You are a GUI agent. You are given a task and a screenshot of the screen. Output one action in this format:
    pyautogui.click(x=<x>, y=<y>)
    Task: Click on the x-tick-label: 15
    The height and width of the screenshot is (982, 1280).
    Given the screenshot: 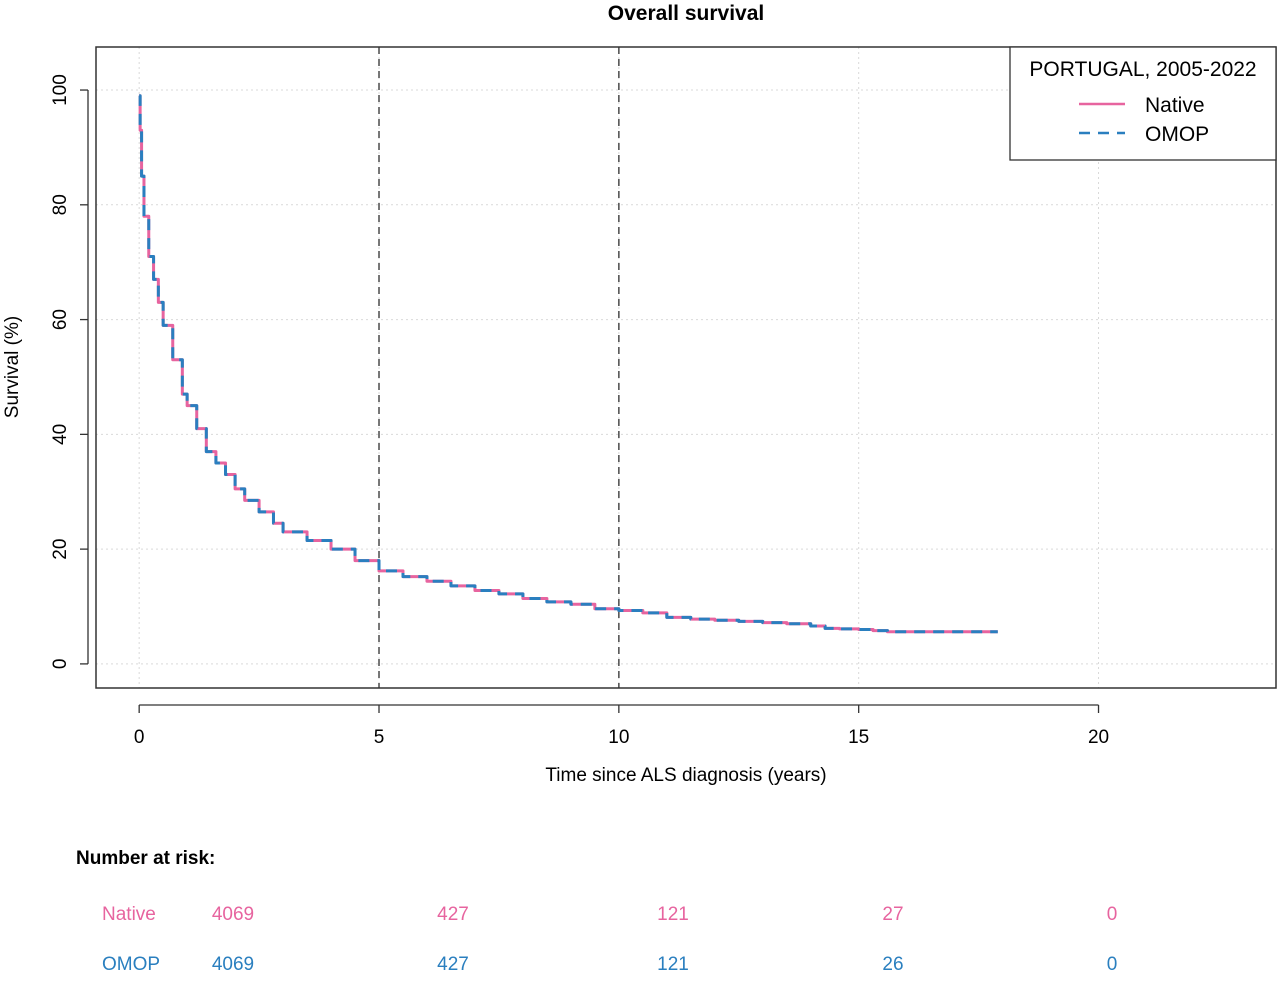 What is the action you would take?
    pyautogui.click(x=858, y=737)
    